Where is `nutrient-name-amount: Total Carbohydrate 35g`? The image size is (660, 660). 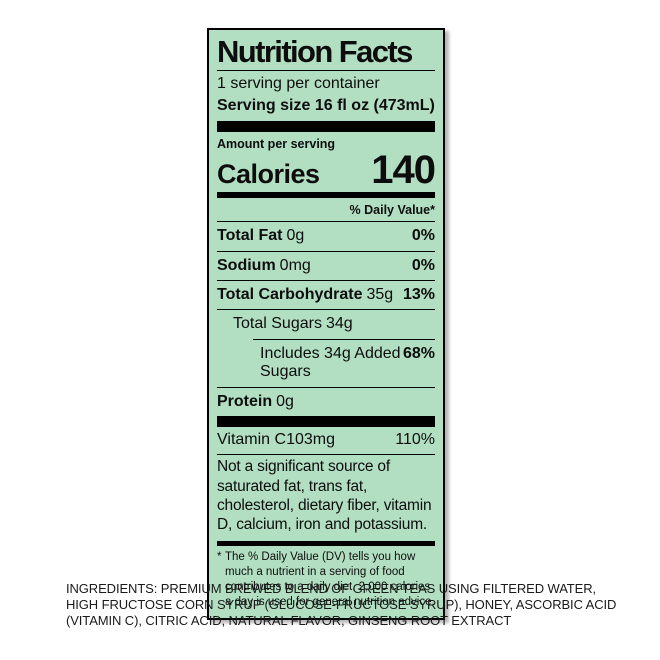
nutrient-name-amount: Total Carbohydrate 35g is located at coordinates (305, 295).